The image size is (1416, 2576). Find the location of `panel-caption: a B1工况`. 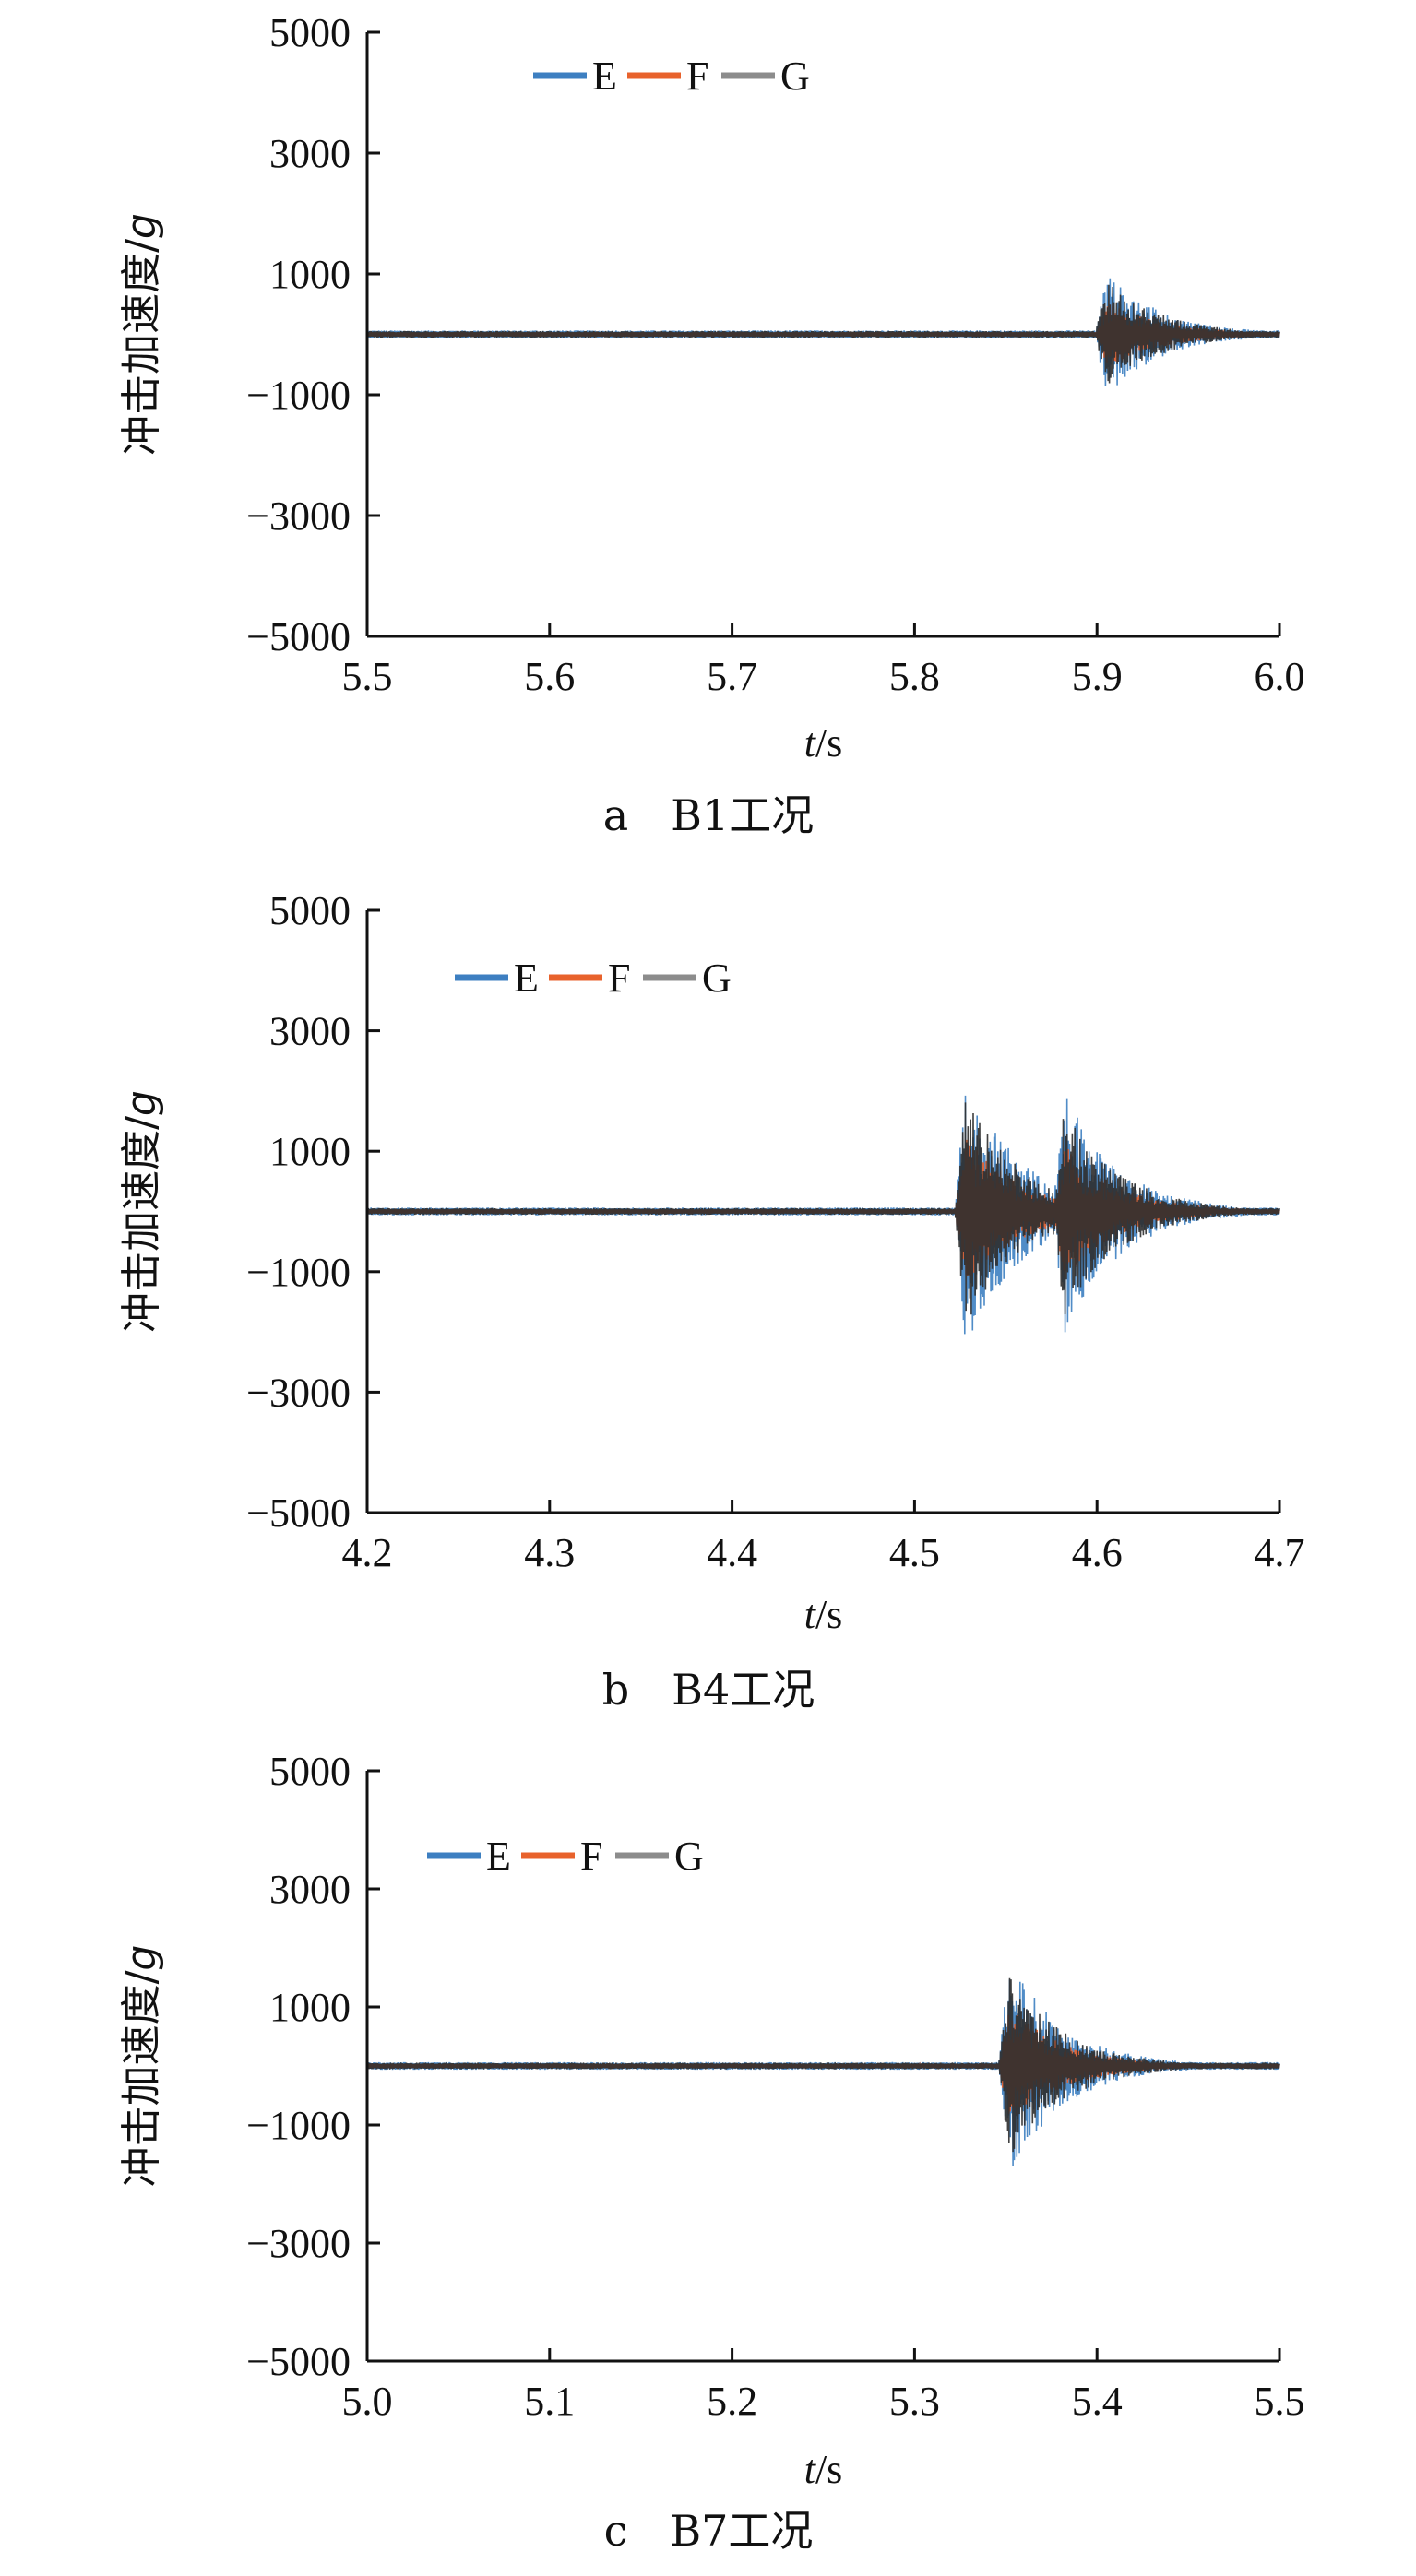

panel-caption: a B1工况 is located at coordinates (709, 815).